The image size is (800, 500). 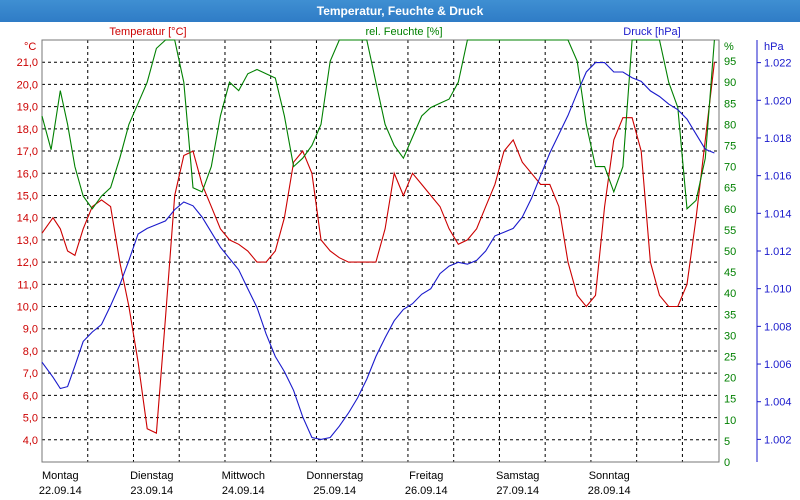 What do you see at coordinates (27, 174) in the screenshot?
I see `temperature-tick-label: 16,0` at bounding box center [27, 174].